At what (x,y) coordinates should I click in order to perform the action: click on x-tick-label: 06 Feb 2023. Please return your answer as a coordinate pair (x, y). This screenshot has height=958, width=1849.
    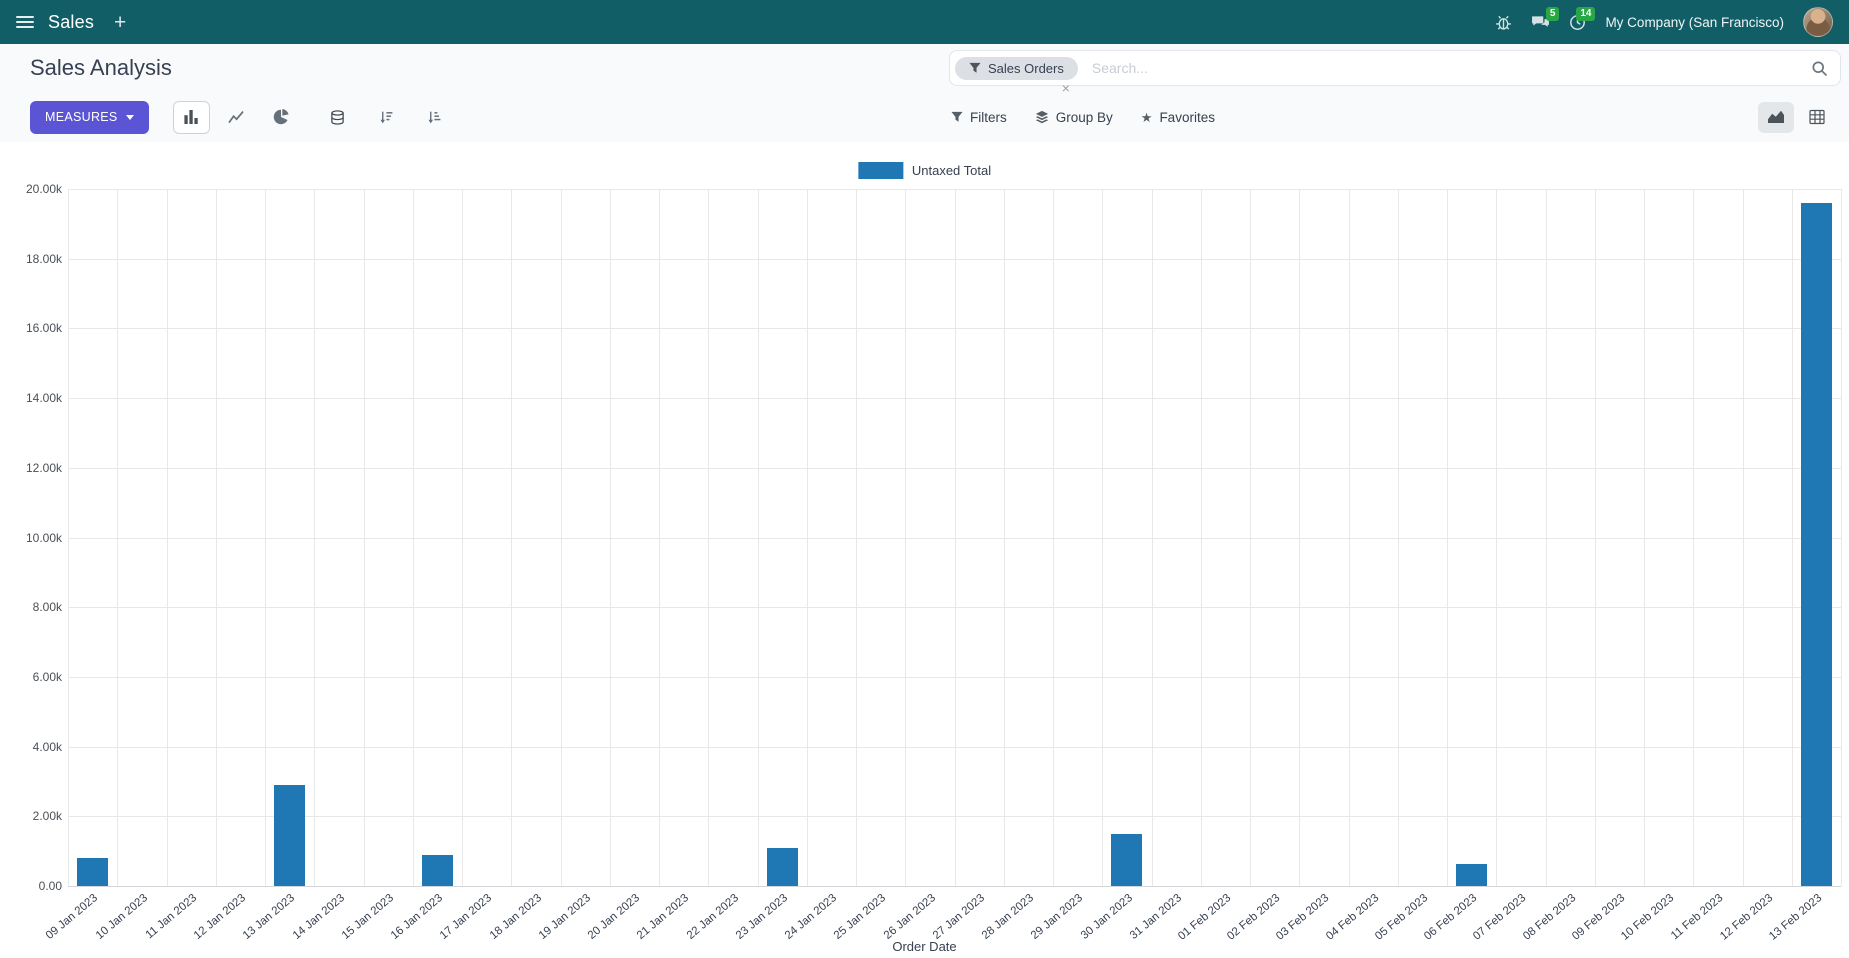
    Looking at the image, I should click on (1451, 917).